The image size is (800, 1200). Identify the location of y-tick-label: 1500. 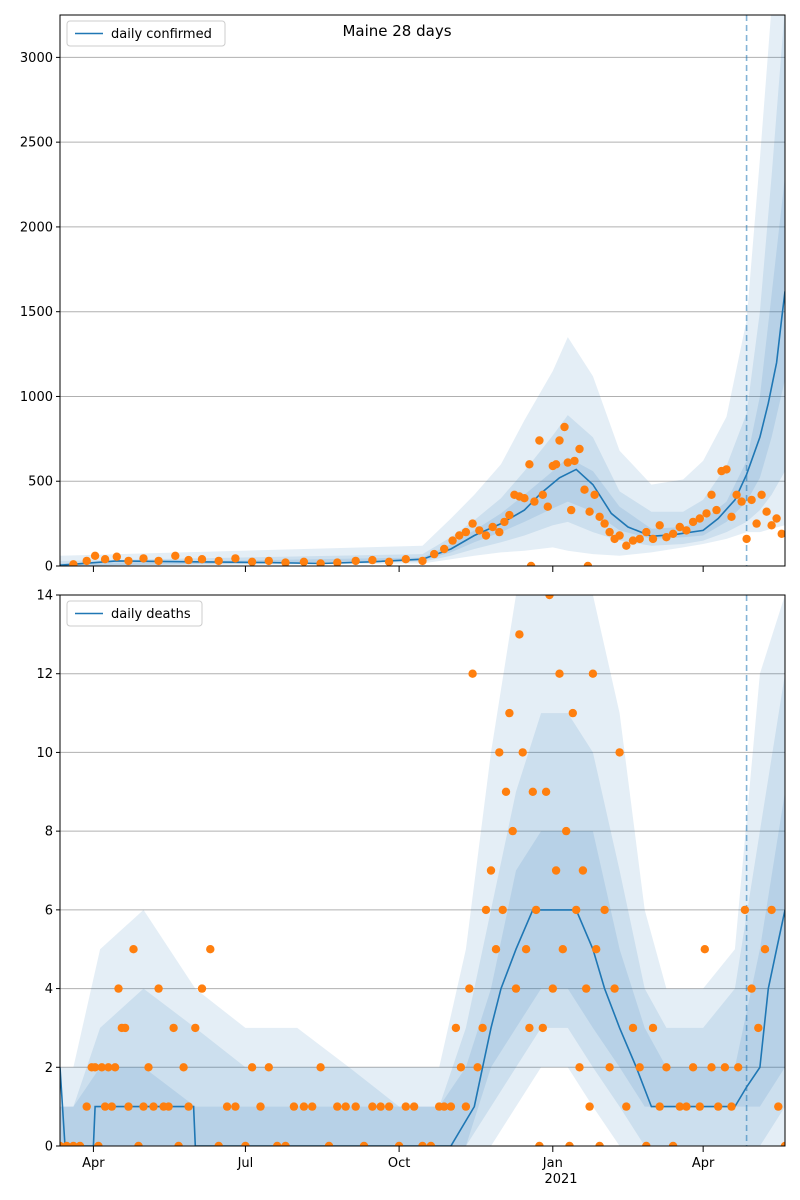
(36, 312).